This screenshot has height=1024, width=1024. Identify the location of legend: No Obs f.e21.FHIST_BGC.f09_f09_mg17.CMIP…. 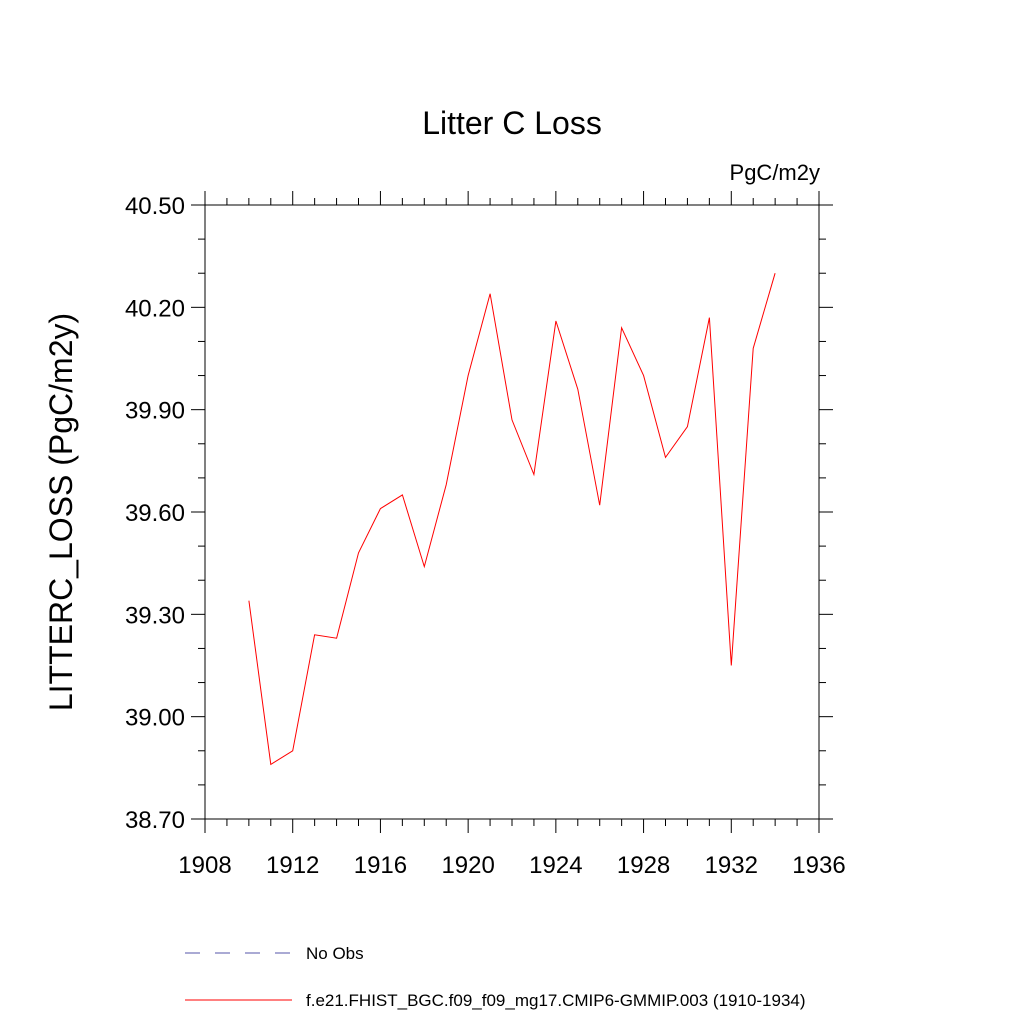
(495, 977).